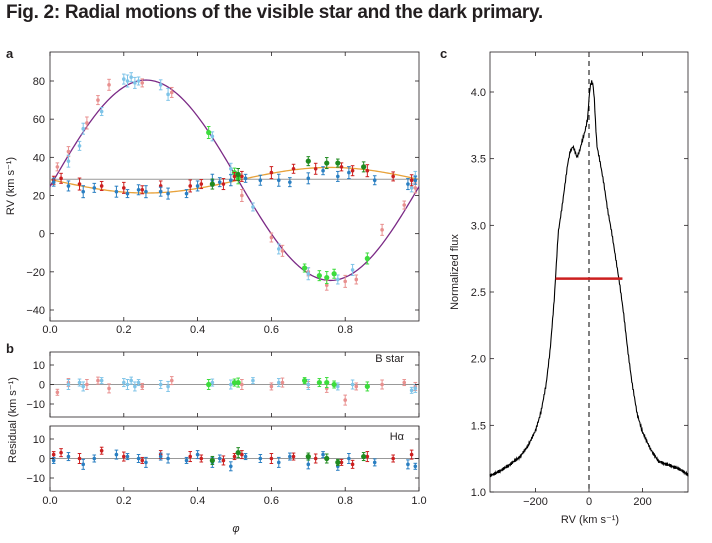  I want to click on residual-ylabel: Residual (km s⁻¹), so click(13, 420).